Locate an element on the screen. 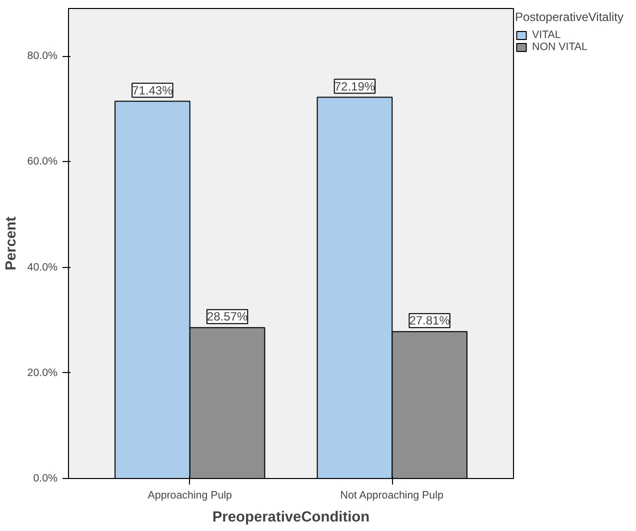 Image resolution: width=636 pixels, height=531 pixels. legend-label: NON VITAL is located at coordinates (560, 47).